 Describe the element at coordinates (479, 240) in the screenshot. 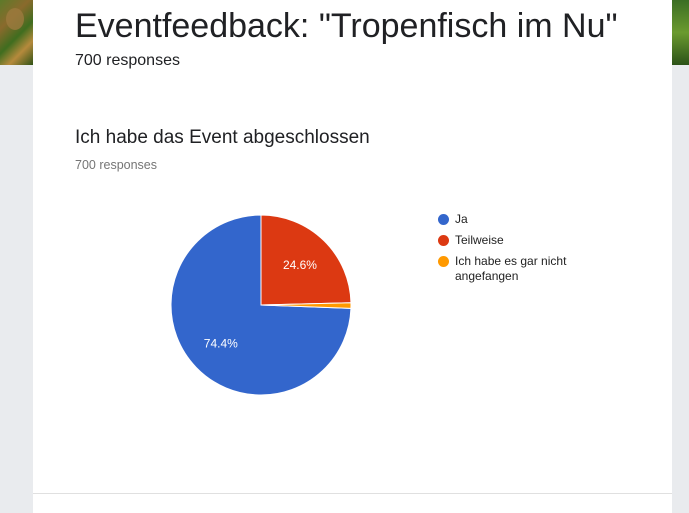

I see `legend-label-teilweise: Teilweise` at that location.